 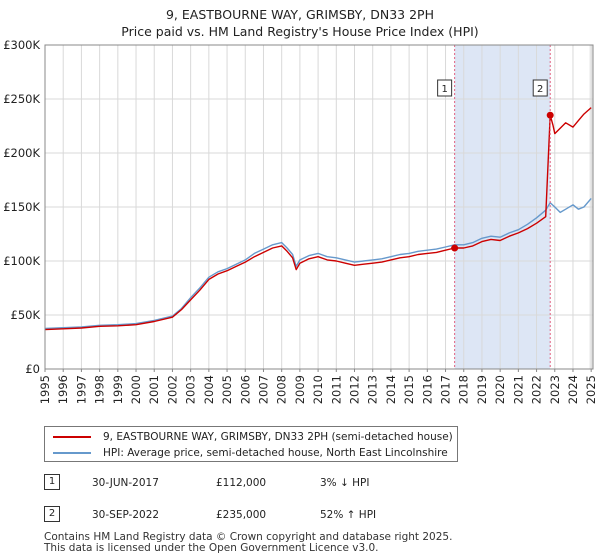 What do you see at coordinates (154, 389) in the screenshot?
I see `x-tick-label: 2001` at bounding box center [154, 389].